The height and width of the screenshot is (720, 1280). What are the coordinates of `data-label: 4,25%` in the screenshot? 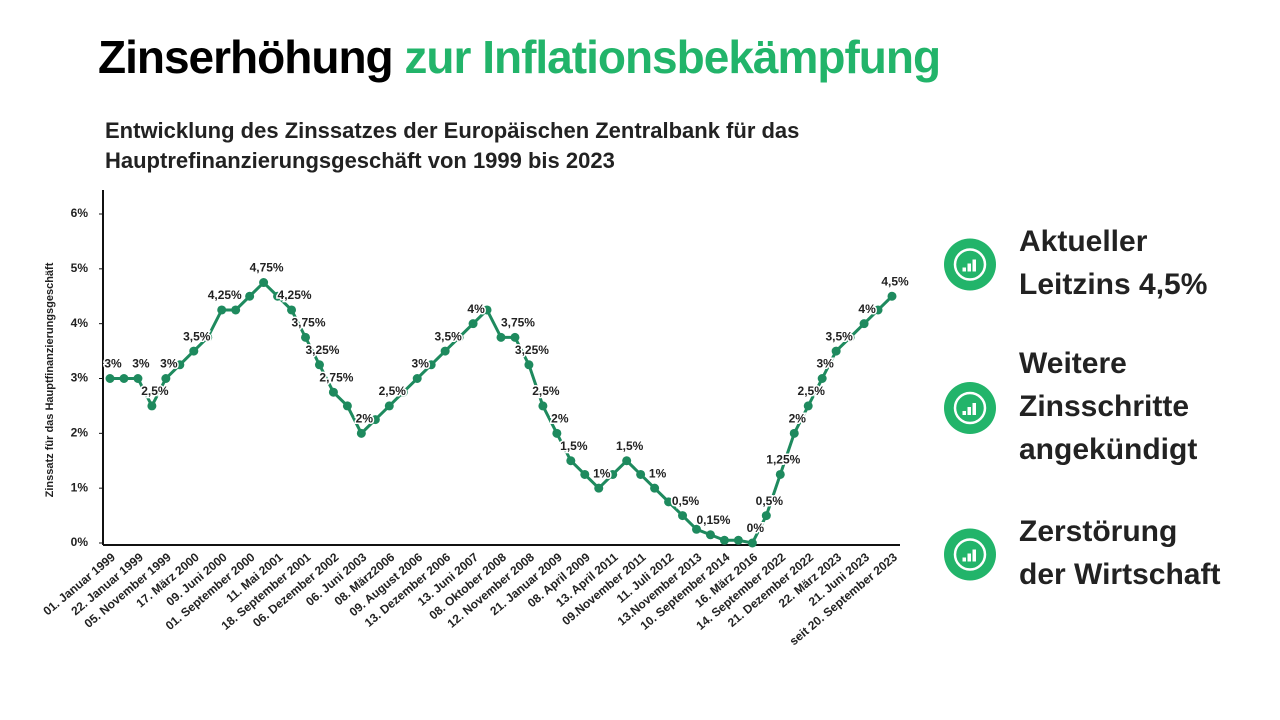 It's located at (225, 295).